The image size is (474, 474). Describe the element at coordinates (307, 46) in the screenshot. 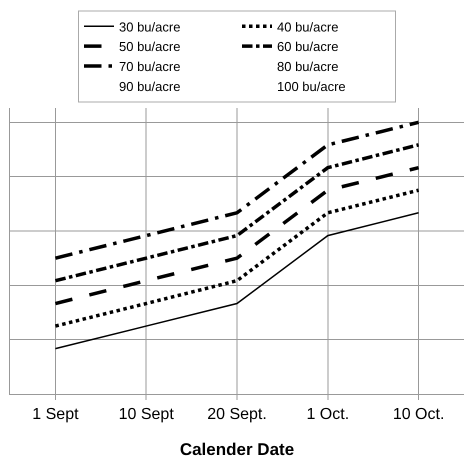

I see `legend-label: 60 bu/acre` at that location.